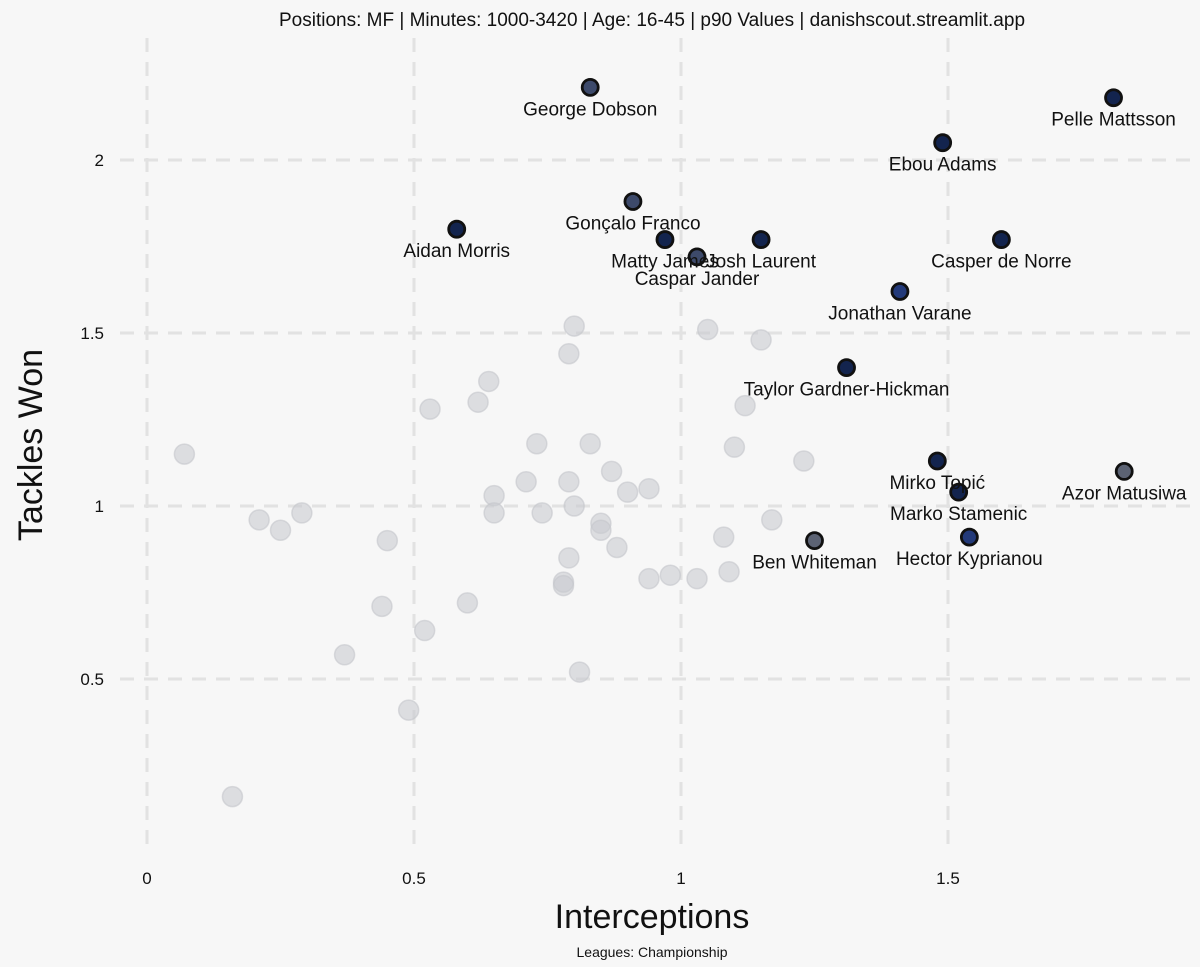  Describe the element at coordinates (99, 506) in the screenshot. I see `y-tick-label: 1` at that location.